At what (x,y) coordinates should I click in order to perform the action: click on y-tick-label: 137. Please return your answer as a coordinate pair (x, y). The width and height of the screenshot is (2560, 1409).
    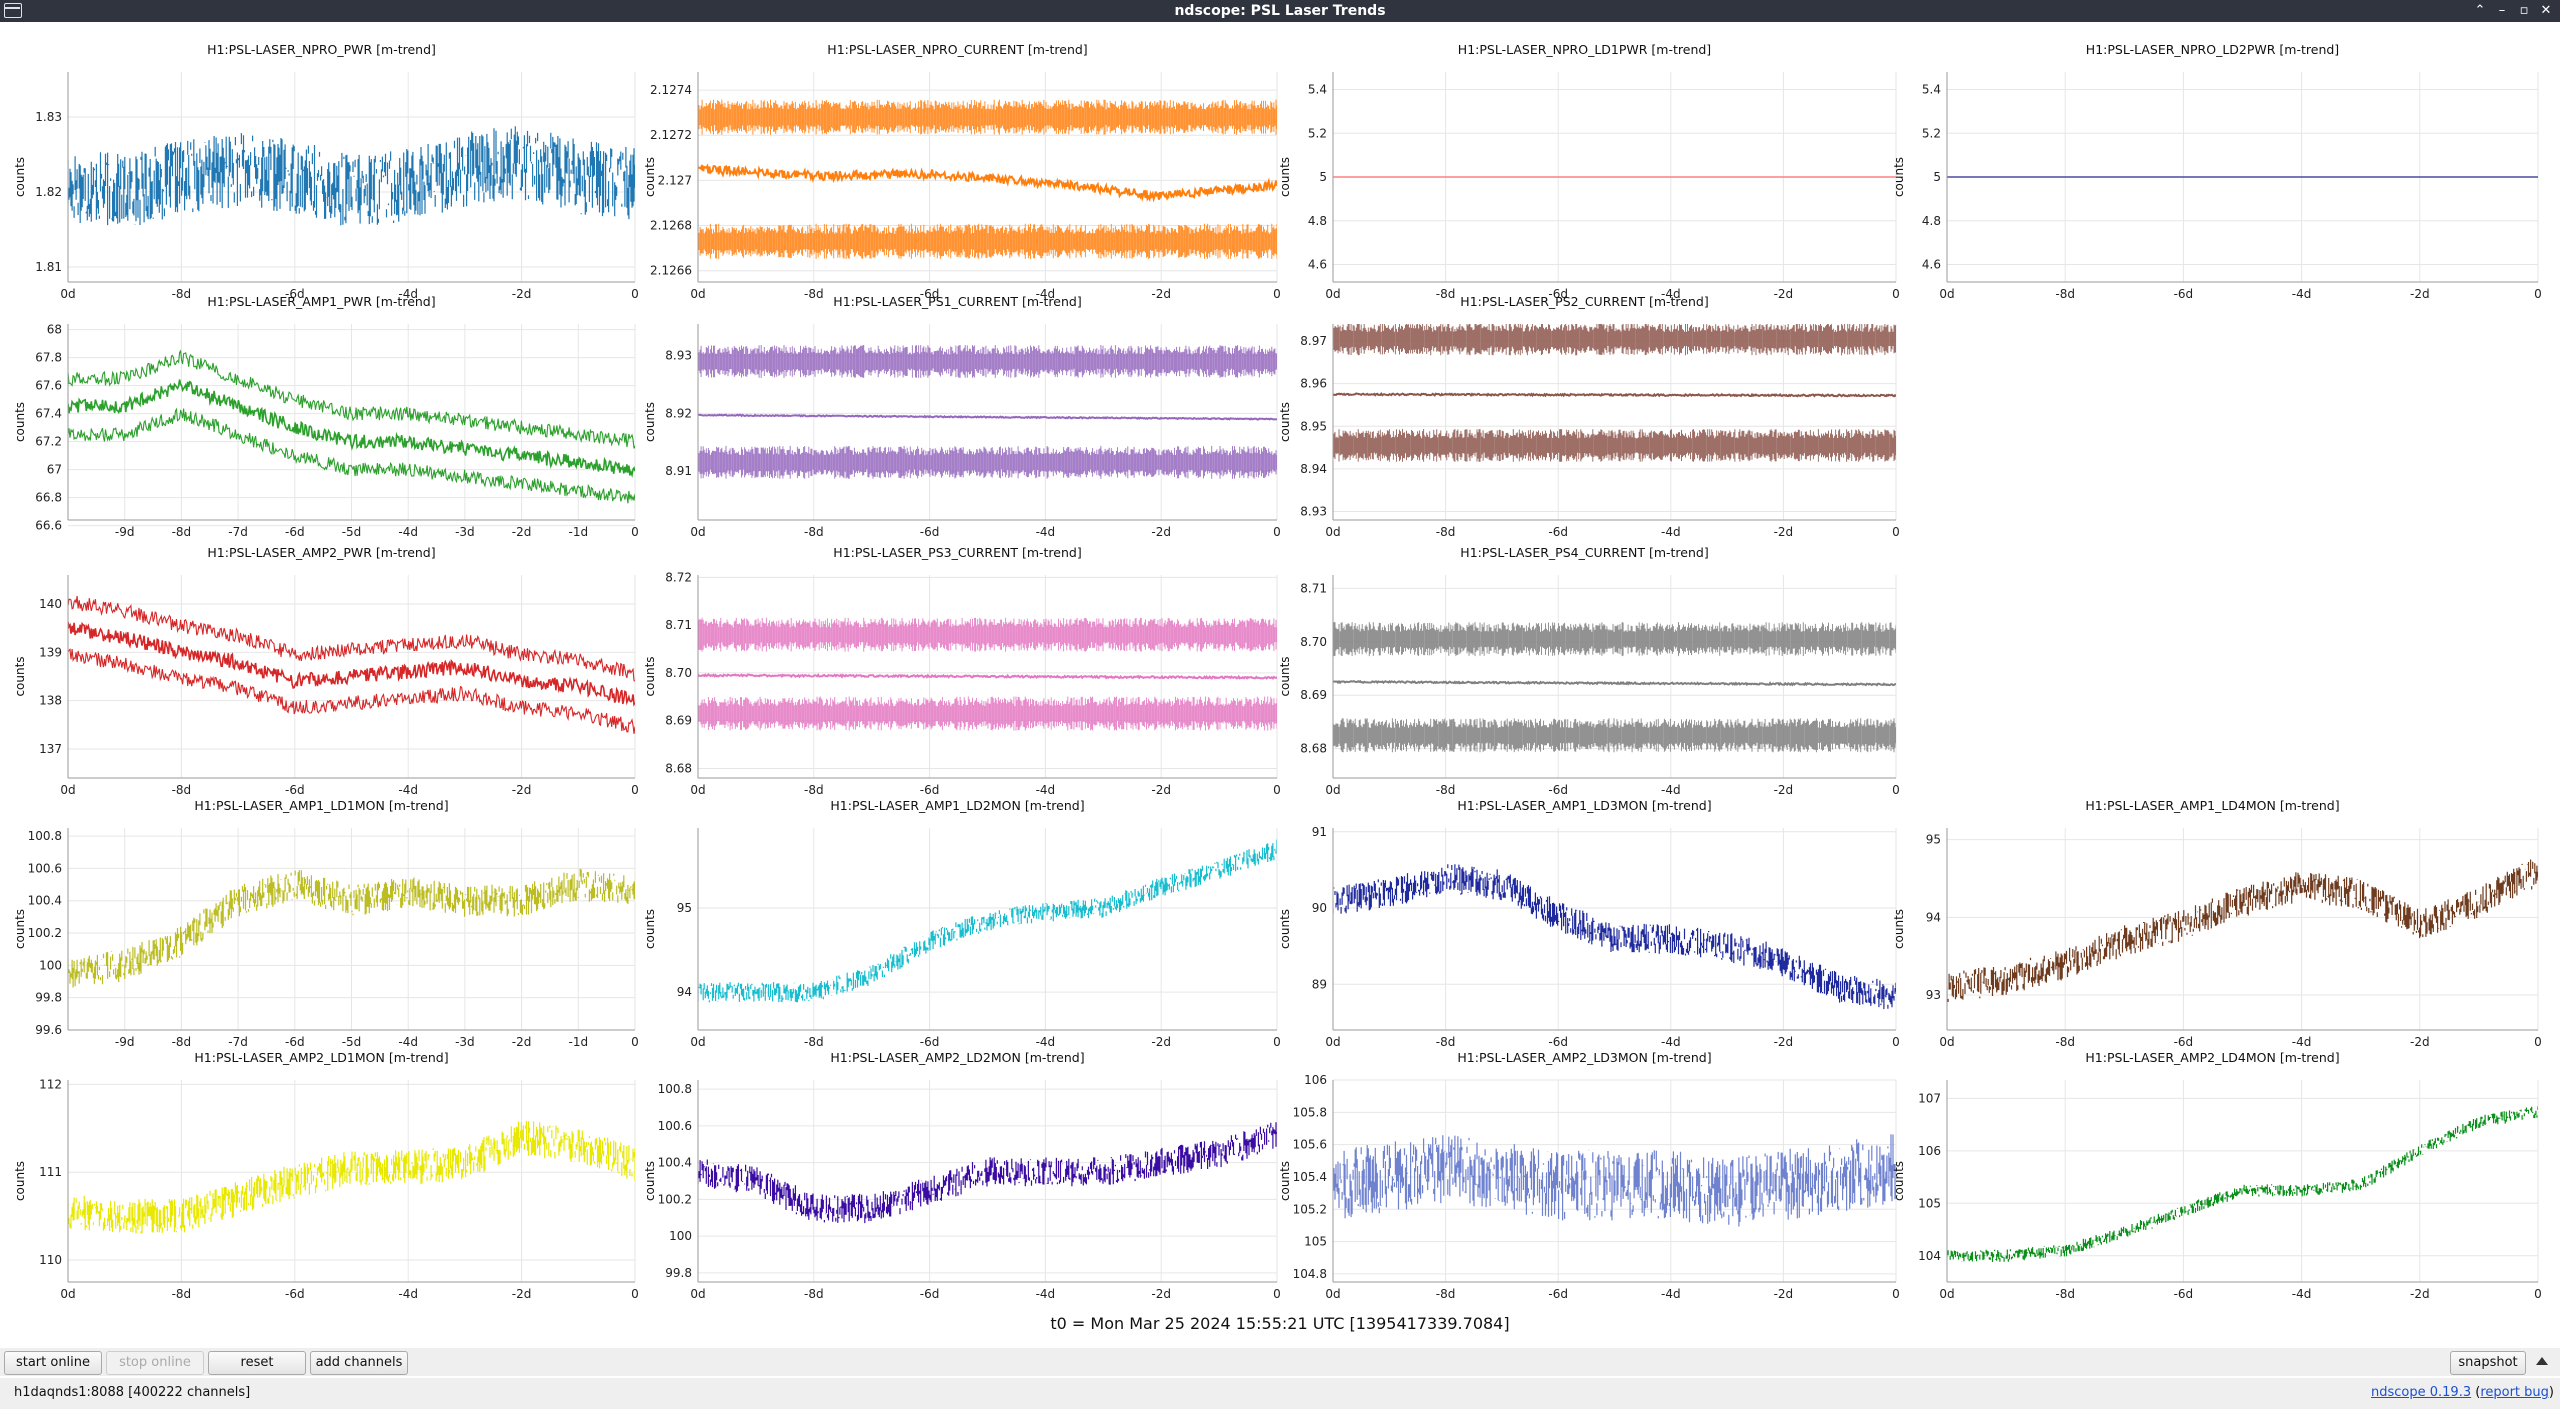
    Looking at the image, I should click on (50, 749).